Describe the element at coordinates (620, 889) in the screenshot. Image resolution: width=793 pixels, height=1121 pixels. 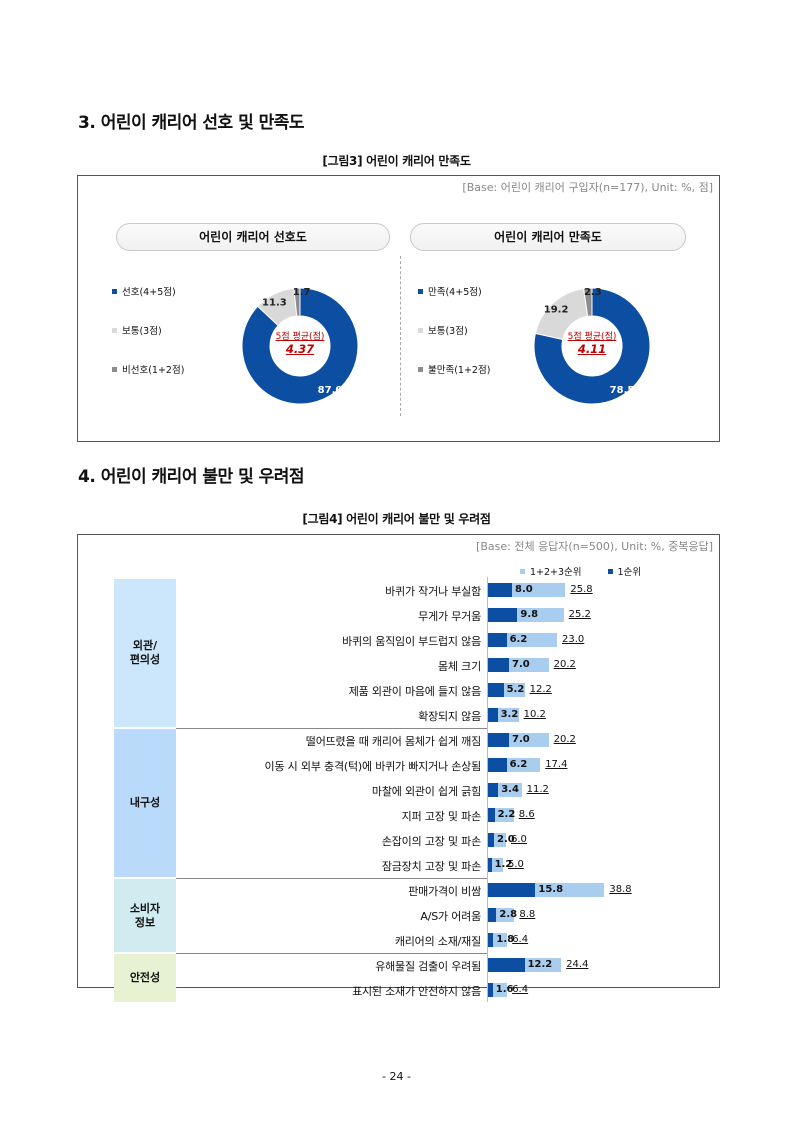
I see `value-top3: 38.8` at that location.